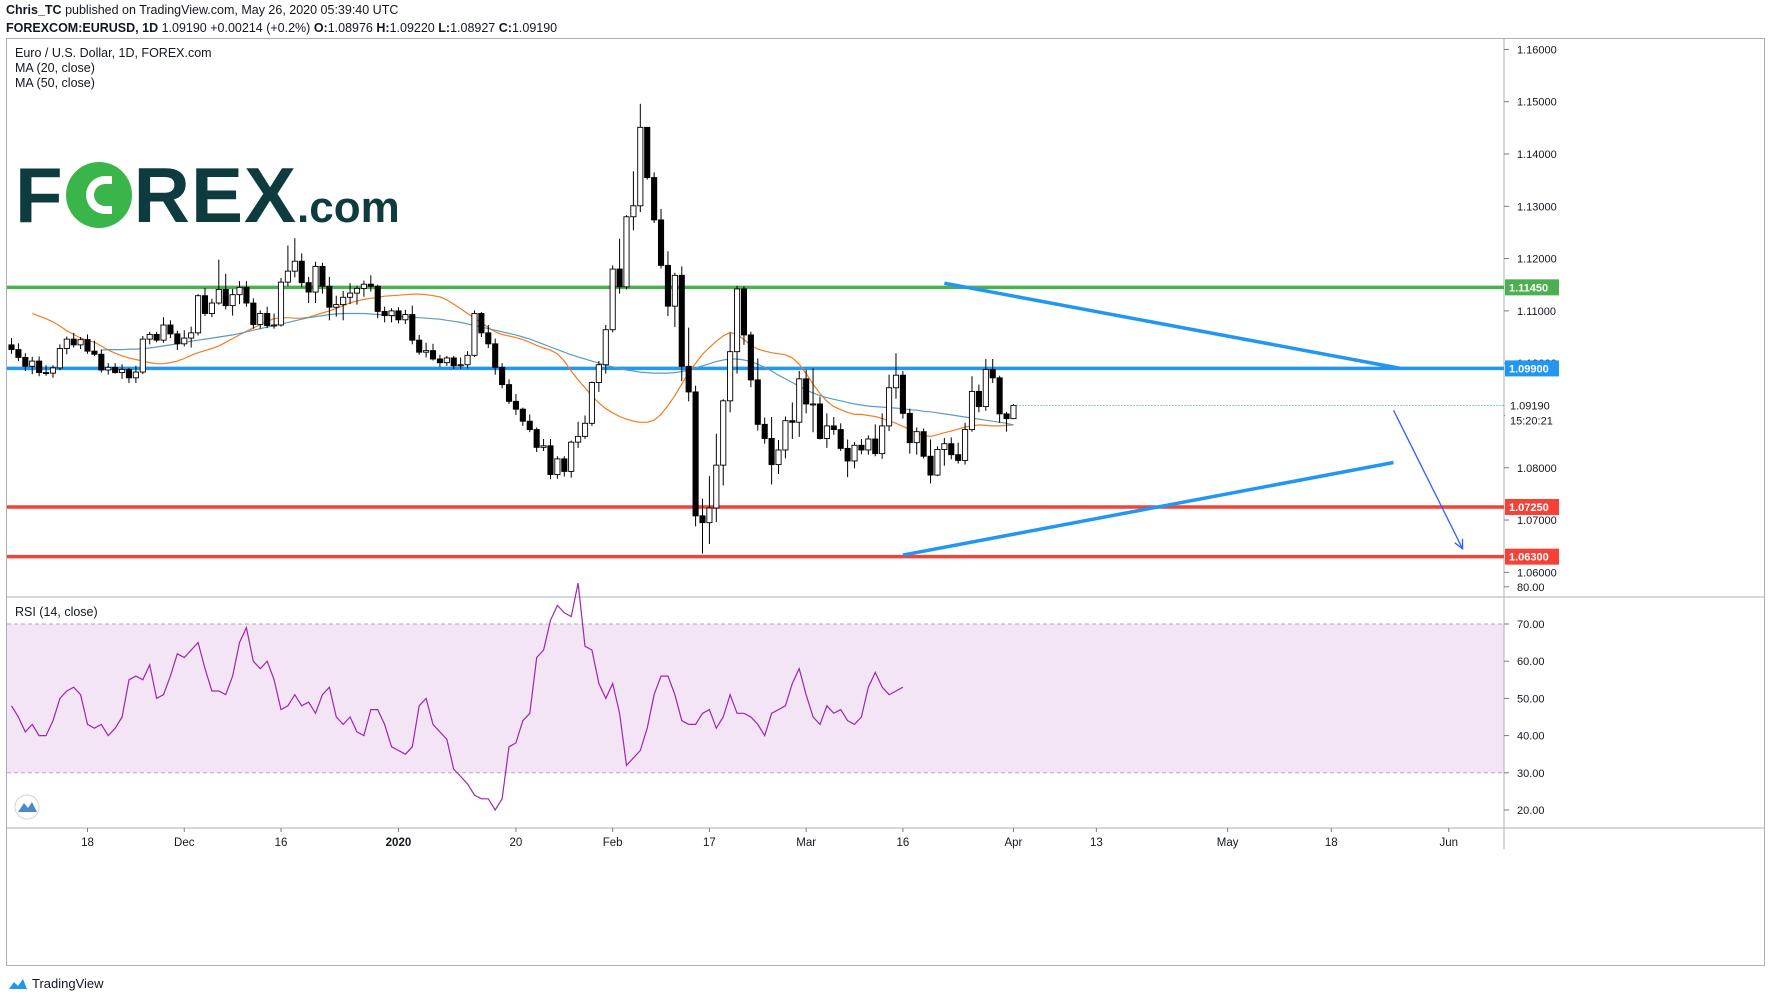 The image size is (1773, 1002). I want to click on rsi-tick-label: 80.00, so click(1531, 588).